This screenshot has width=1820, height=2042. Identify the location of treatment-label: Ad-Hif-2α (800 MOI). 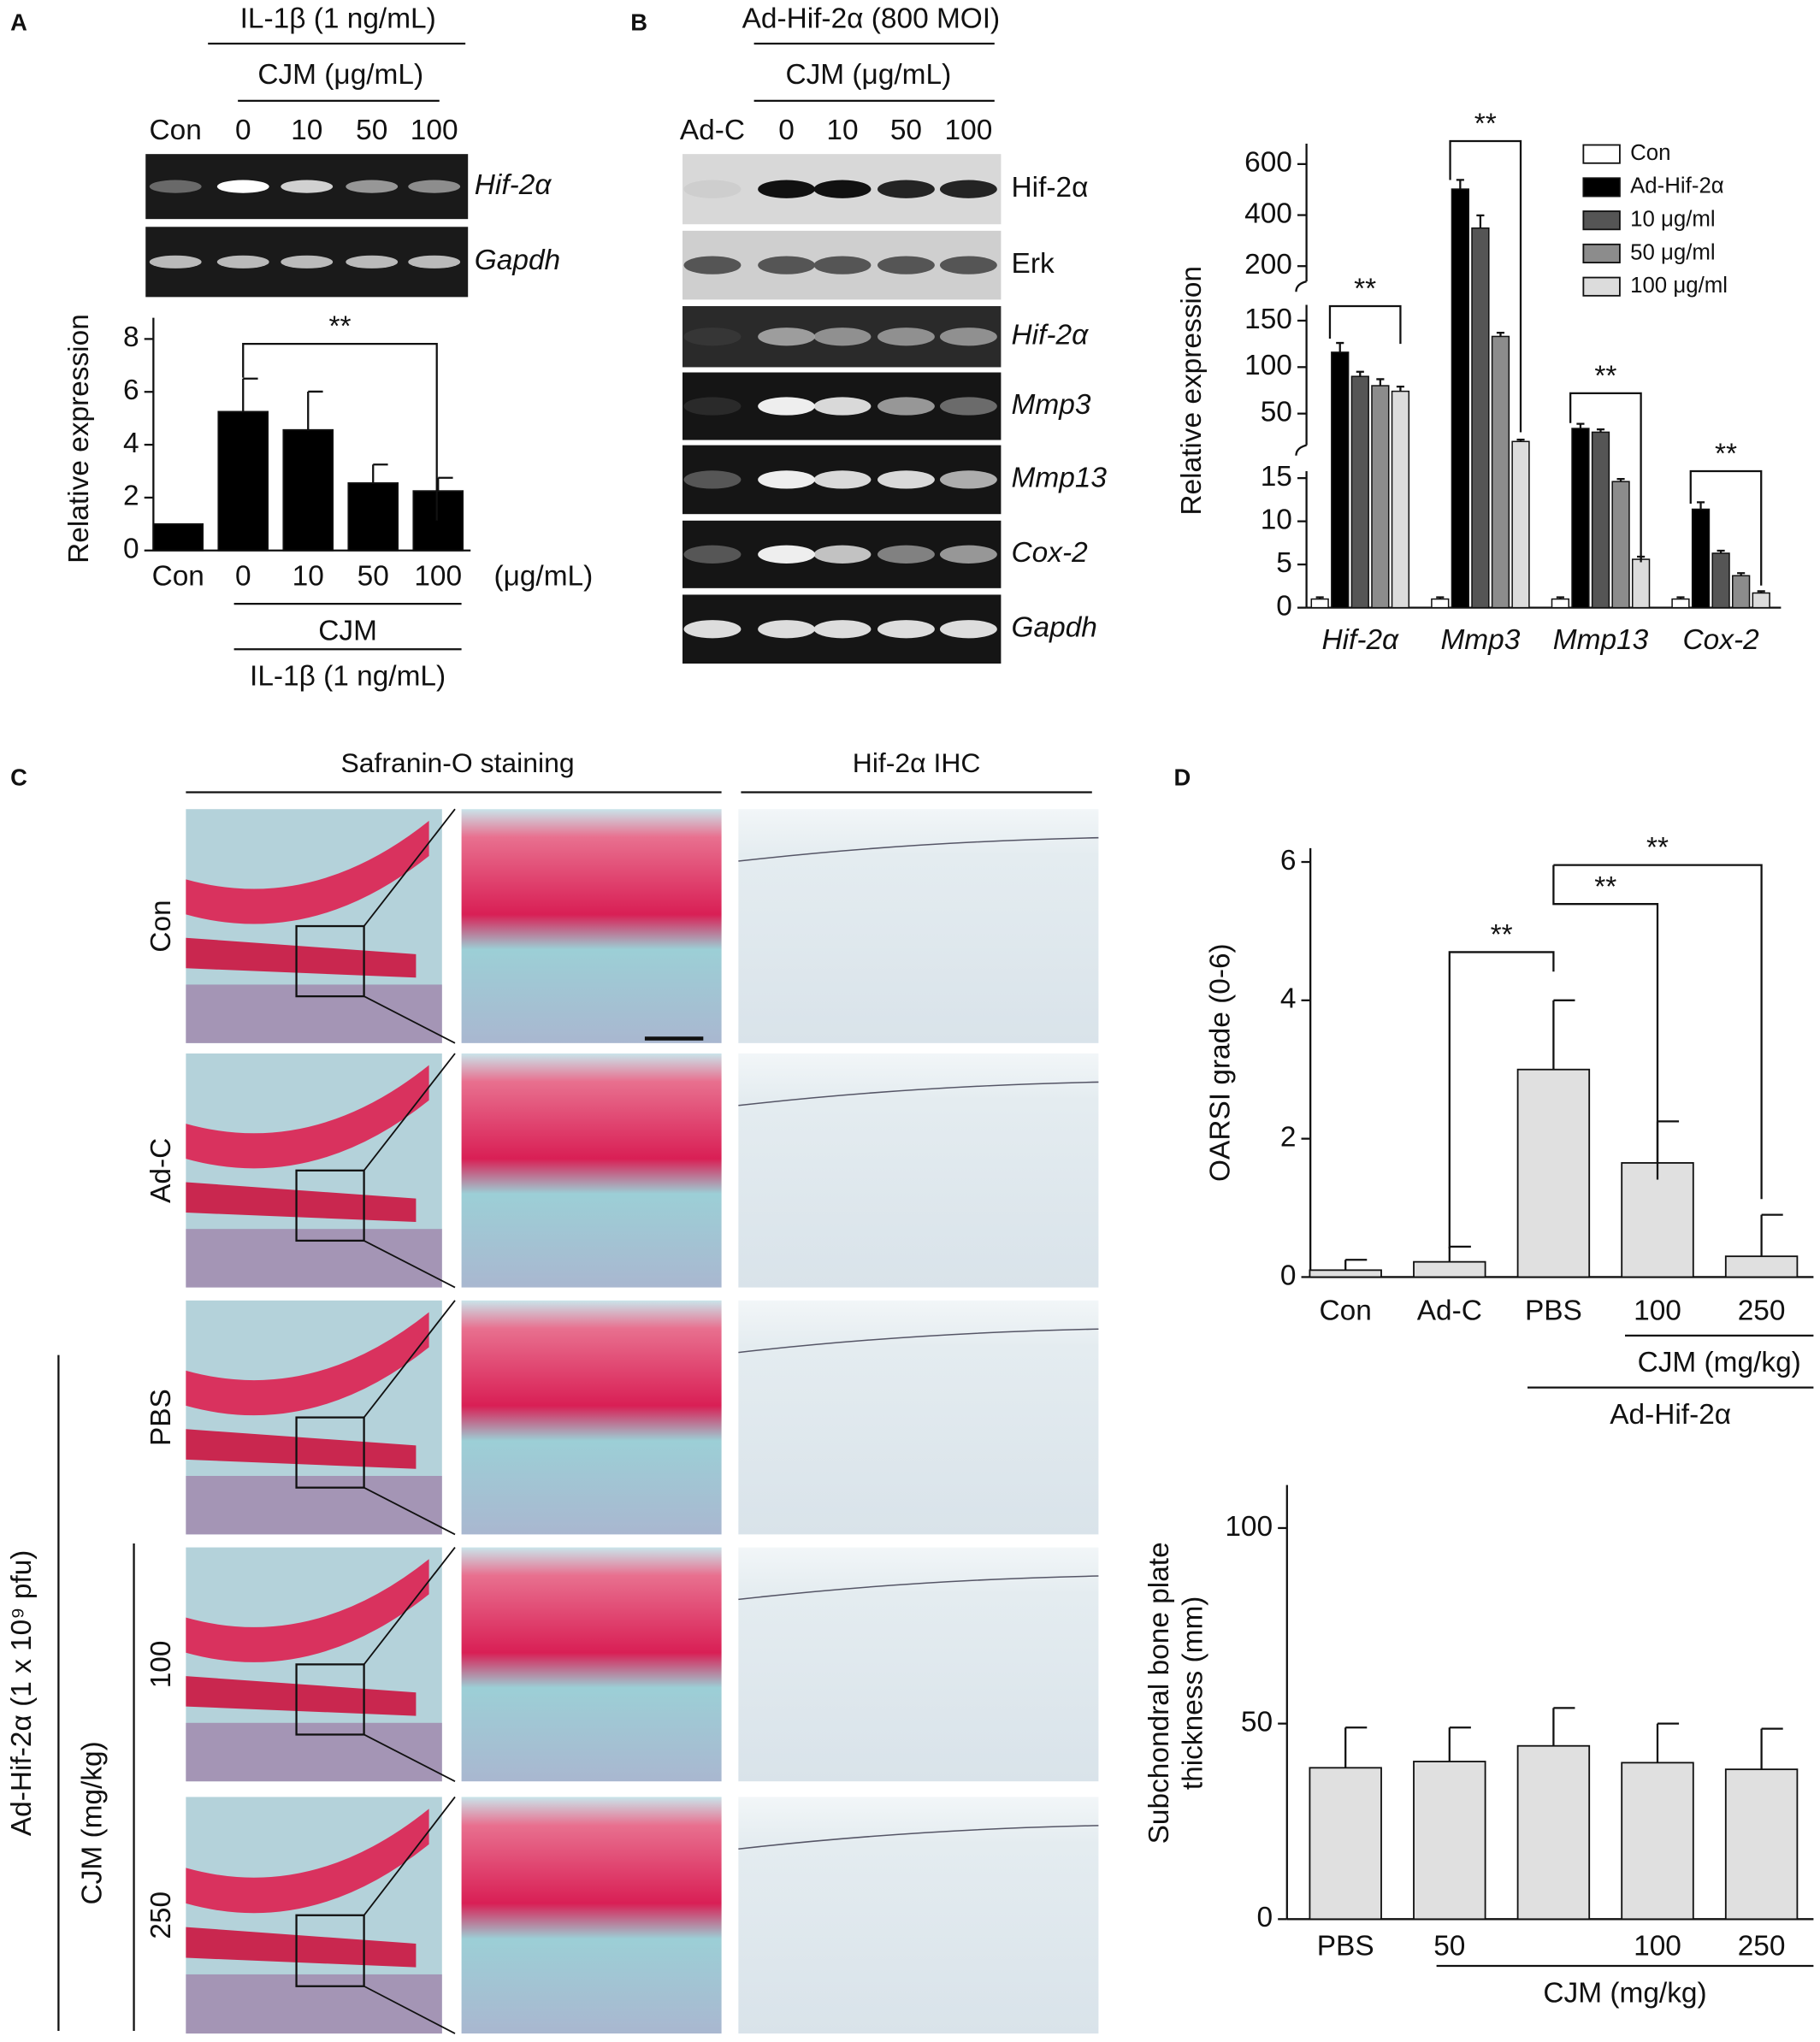
(872, 18).